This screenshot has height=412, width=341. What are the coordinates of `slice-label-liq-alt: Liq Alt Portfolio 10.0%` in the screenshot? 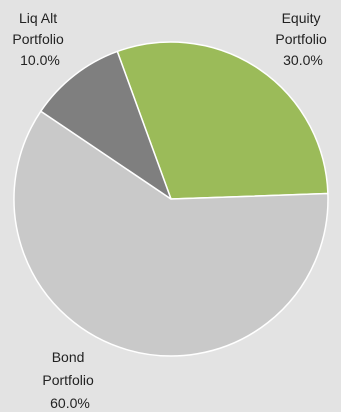 It's located at (39, 39).